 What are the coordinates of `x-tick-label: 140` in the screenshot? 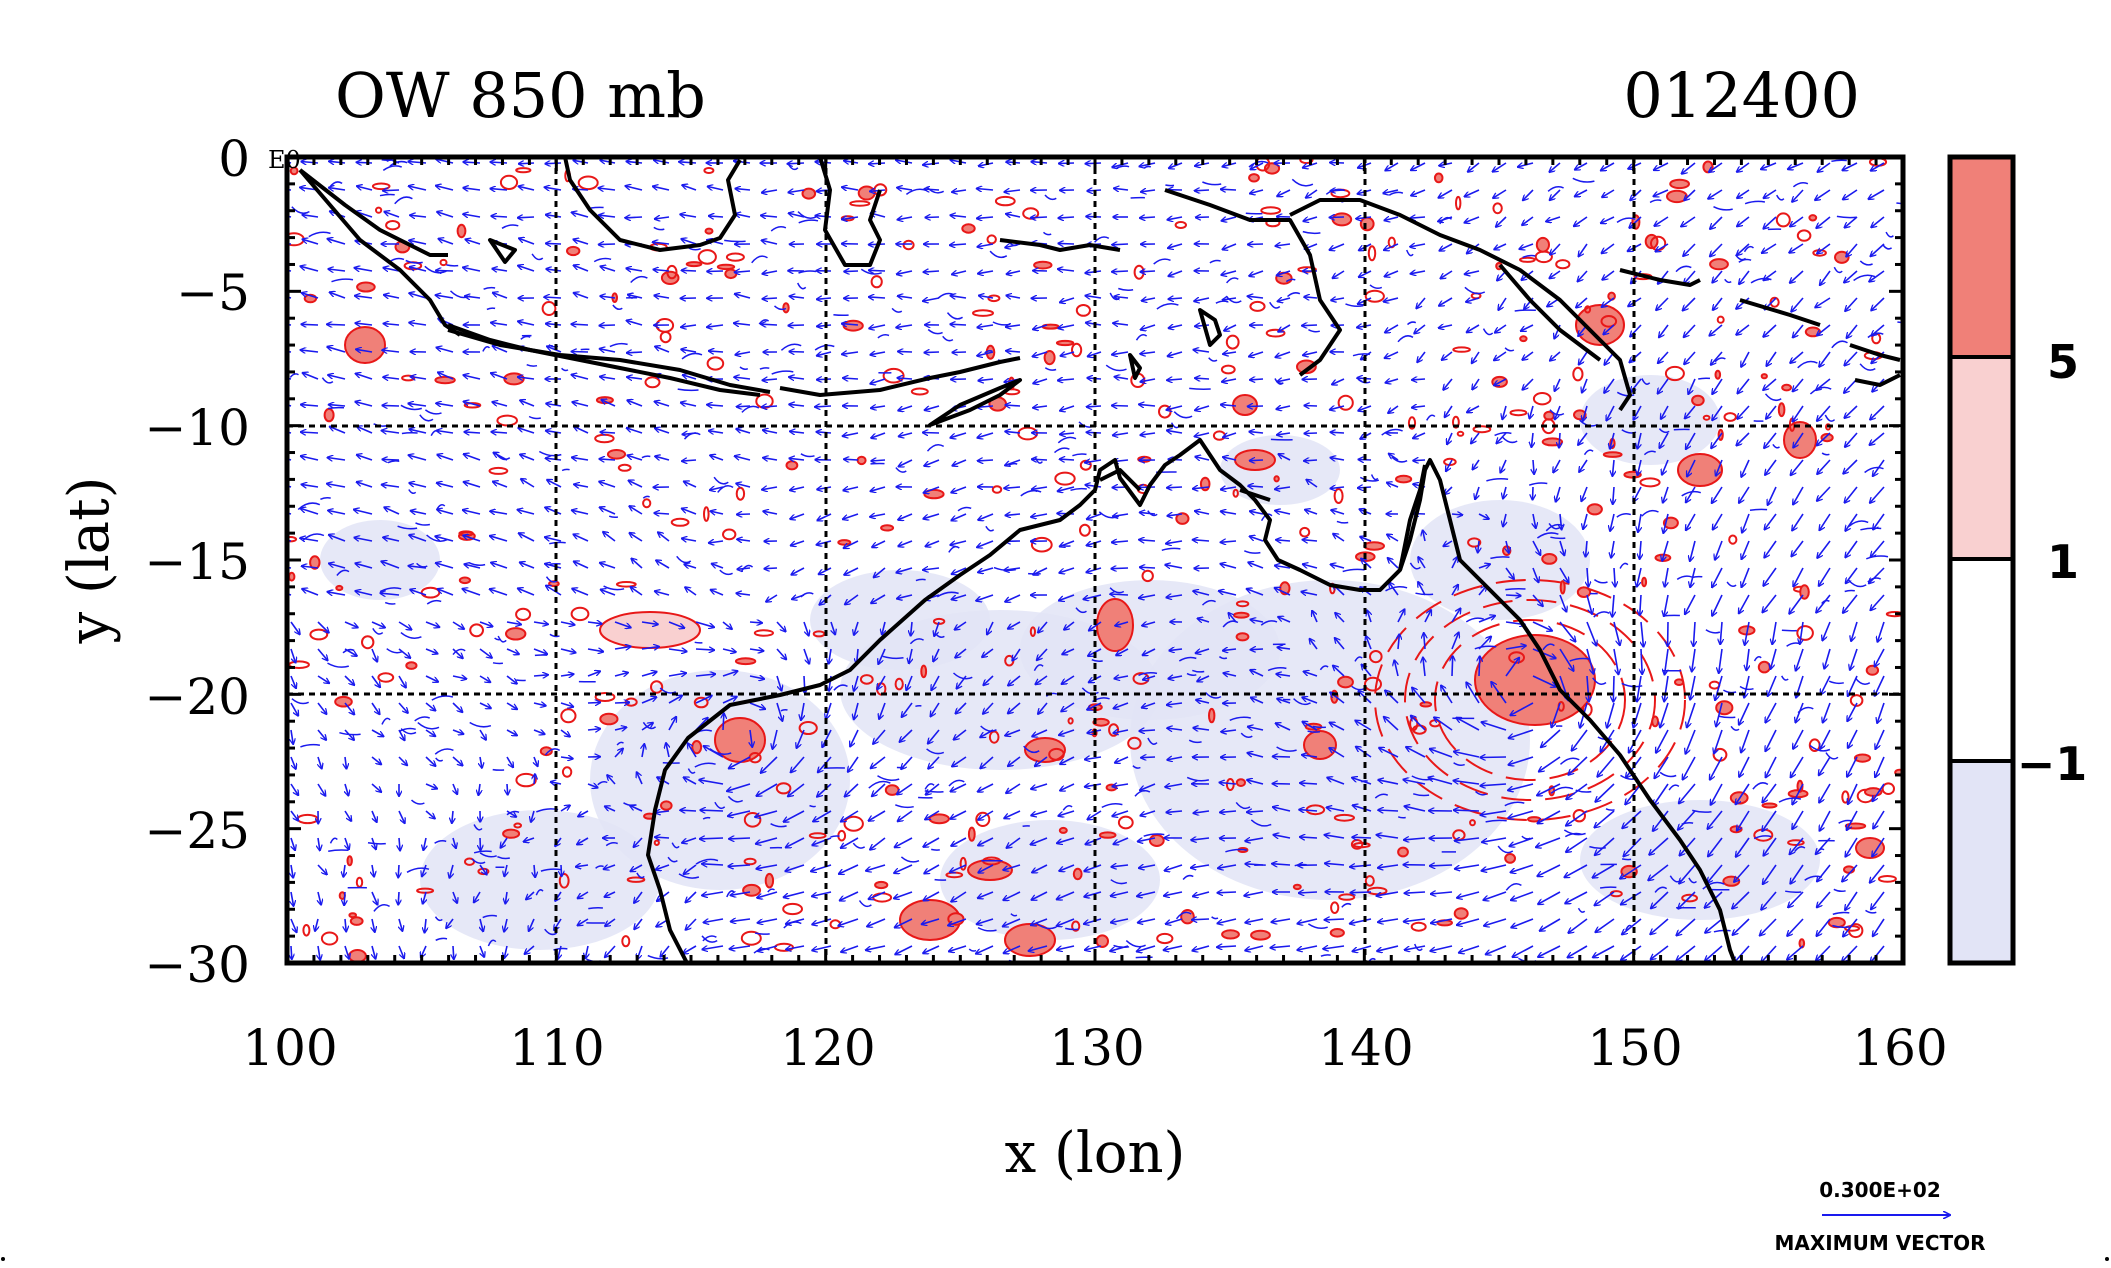 It's located at (1365, 1048).